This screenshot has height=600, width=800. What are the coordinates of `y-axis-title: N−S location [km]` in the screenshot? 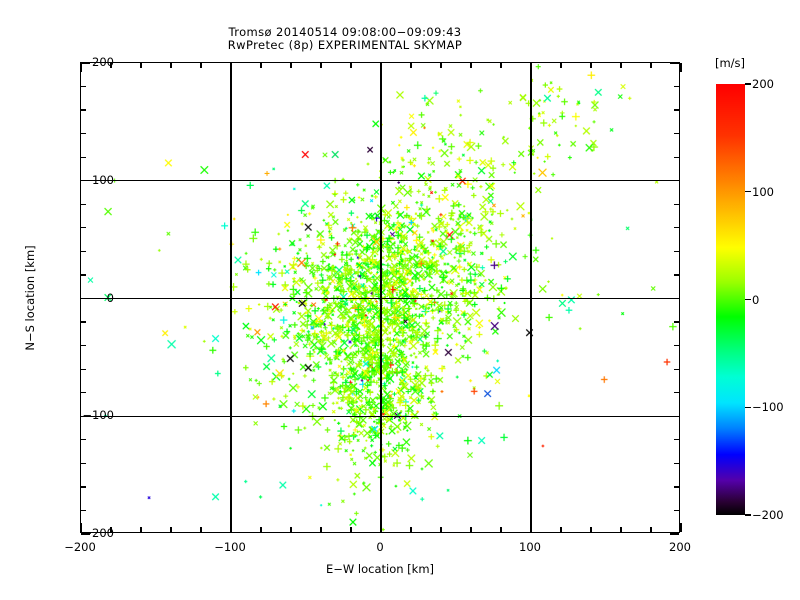 It's located at (30, 298).